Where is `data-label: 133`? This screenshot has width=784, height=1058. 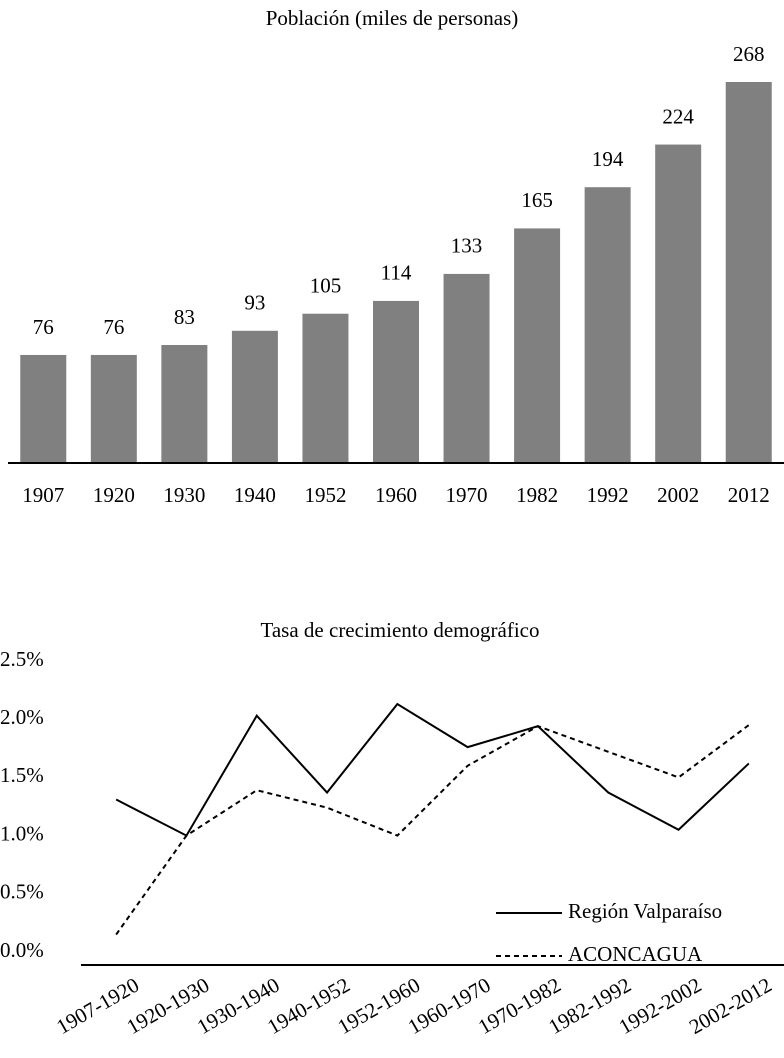
data-label: 133 is located at coordinates (467, 246).